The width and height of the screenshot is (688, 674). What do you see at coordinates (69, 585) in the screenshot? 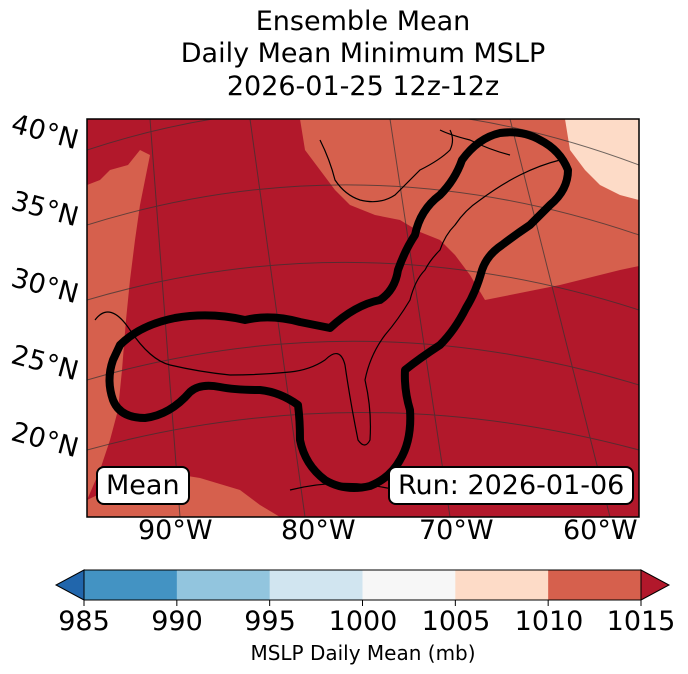
I see `colorbar-extend-low` at bounding box center [69, 585].